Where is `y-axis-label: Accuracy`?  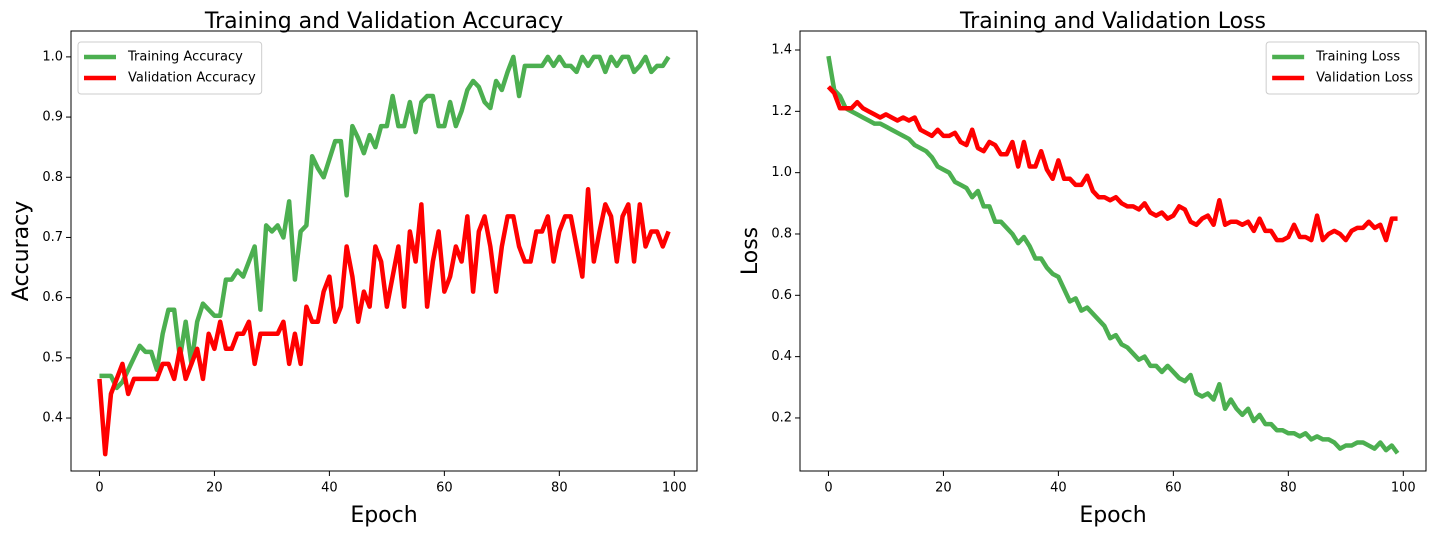
y-axis-label: Accuracy is located at coordinates (21, 251).